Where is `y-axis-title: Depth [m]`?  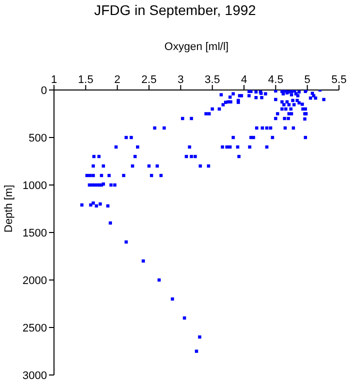
y-axis-title: Depth [m] is located at coordinates (8, 208).